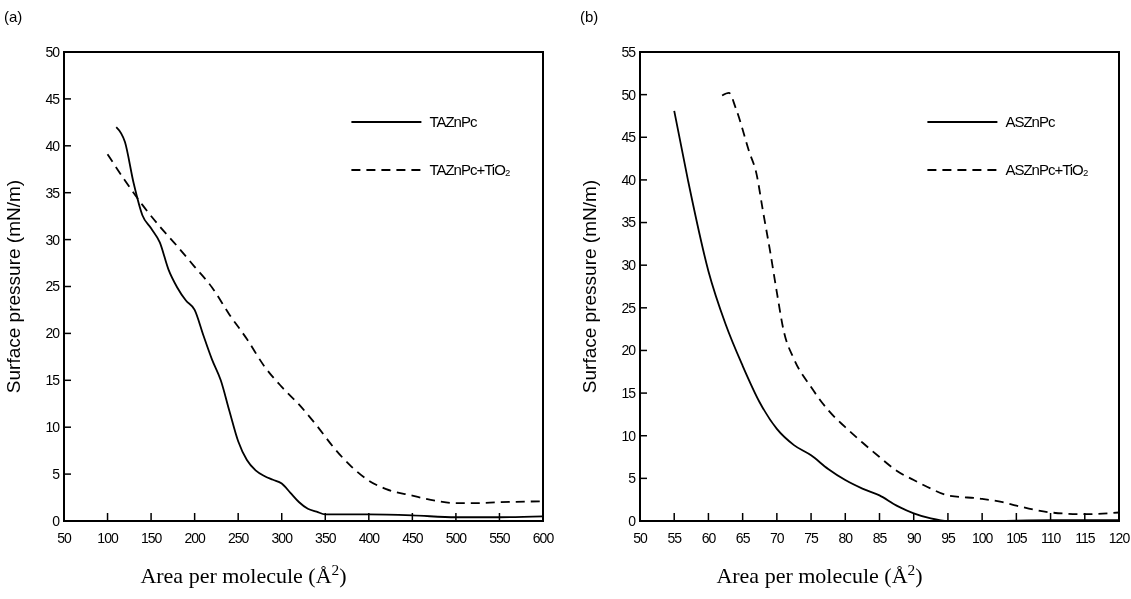 Image resolution: width=1131 pixels, height=599 pixels. I want to click on x-tick-label: 85, so click(880, 538).